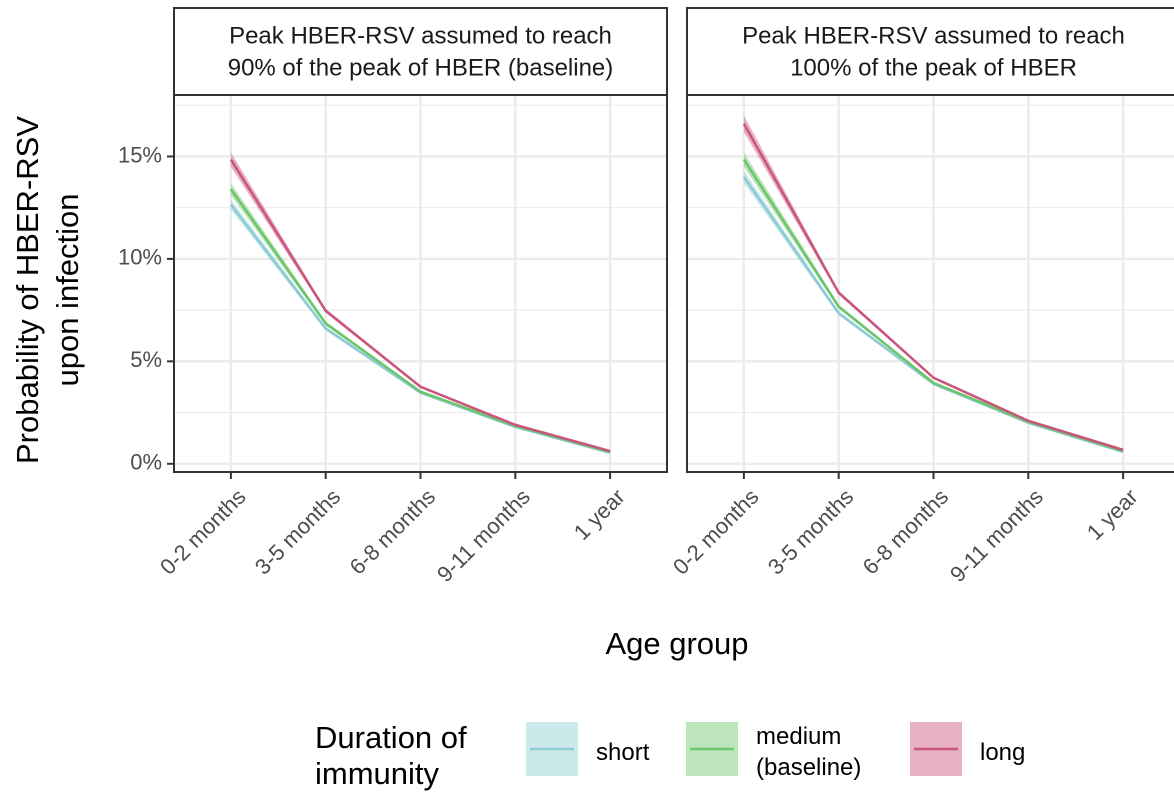 This screenshot has width=1174, height=796. Describe the element at coordinates (377, 773) in the screenshot. I see `legend-title: immunity` at that location.